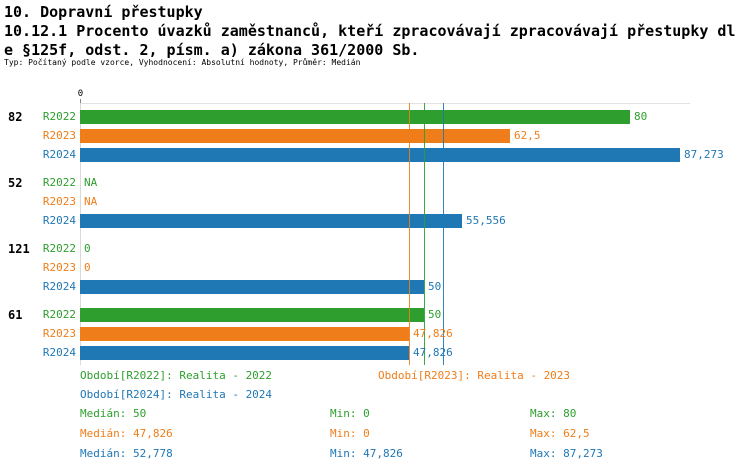  Describe the element at coordinates (553, 413) in the screenshot. I see `stat-max-r2022: Max: 80` at that location.